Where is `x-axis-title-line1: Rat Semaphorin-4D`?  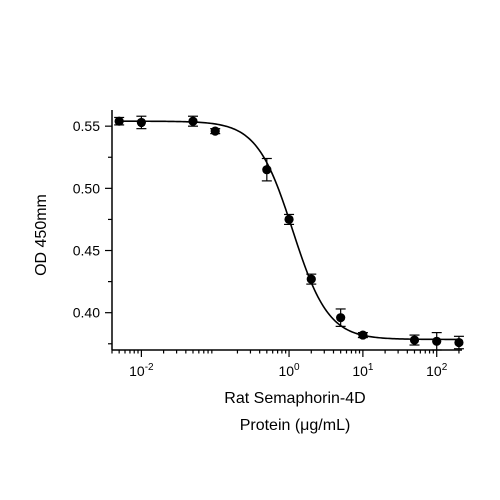
x-axis-title-line1: Rat Semaphorin-4D is located at coordinates (294, 398).